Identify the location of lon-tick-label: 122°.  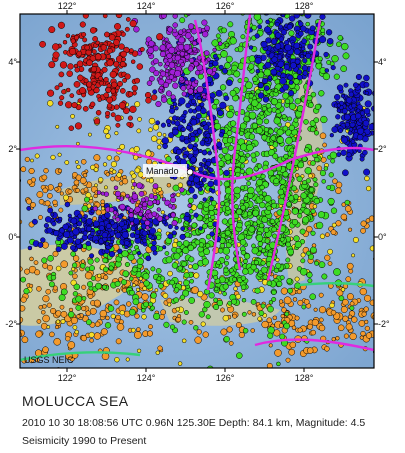
(67, 6).